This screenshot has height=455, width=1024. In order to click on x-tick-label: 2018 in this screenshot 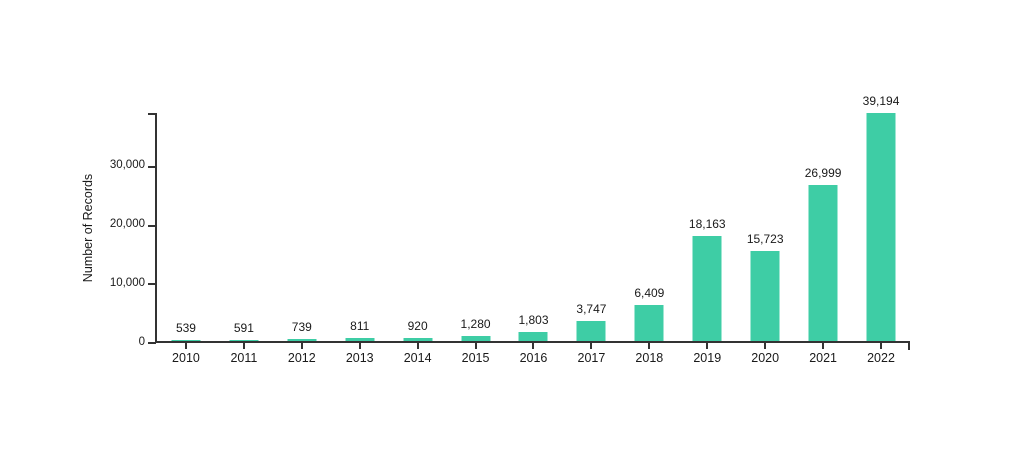, I will do `click(649, 358)`.